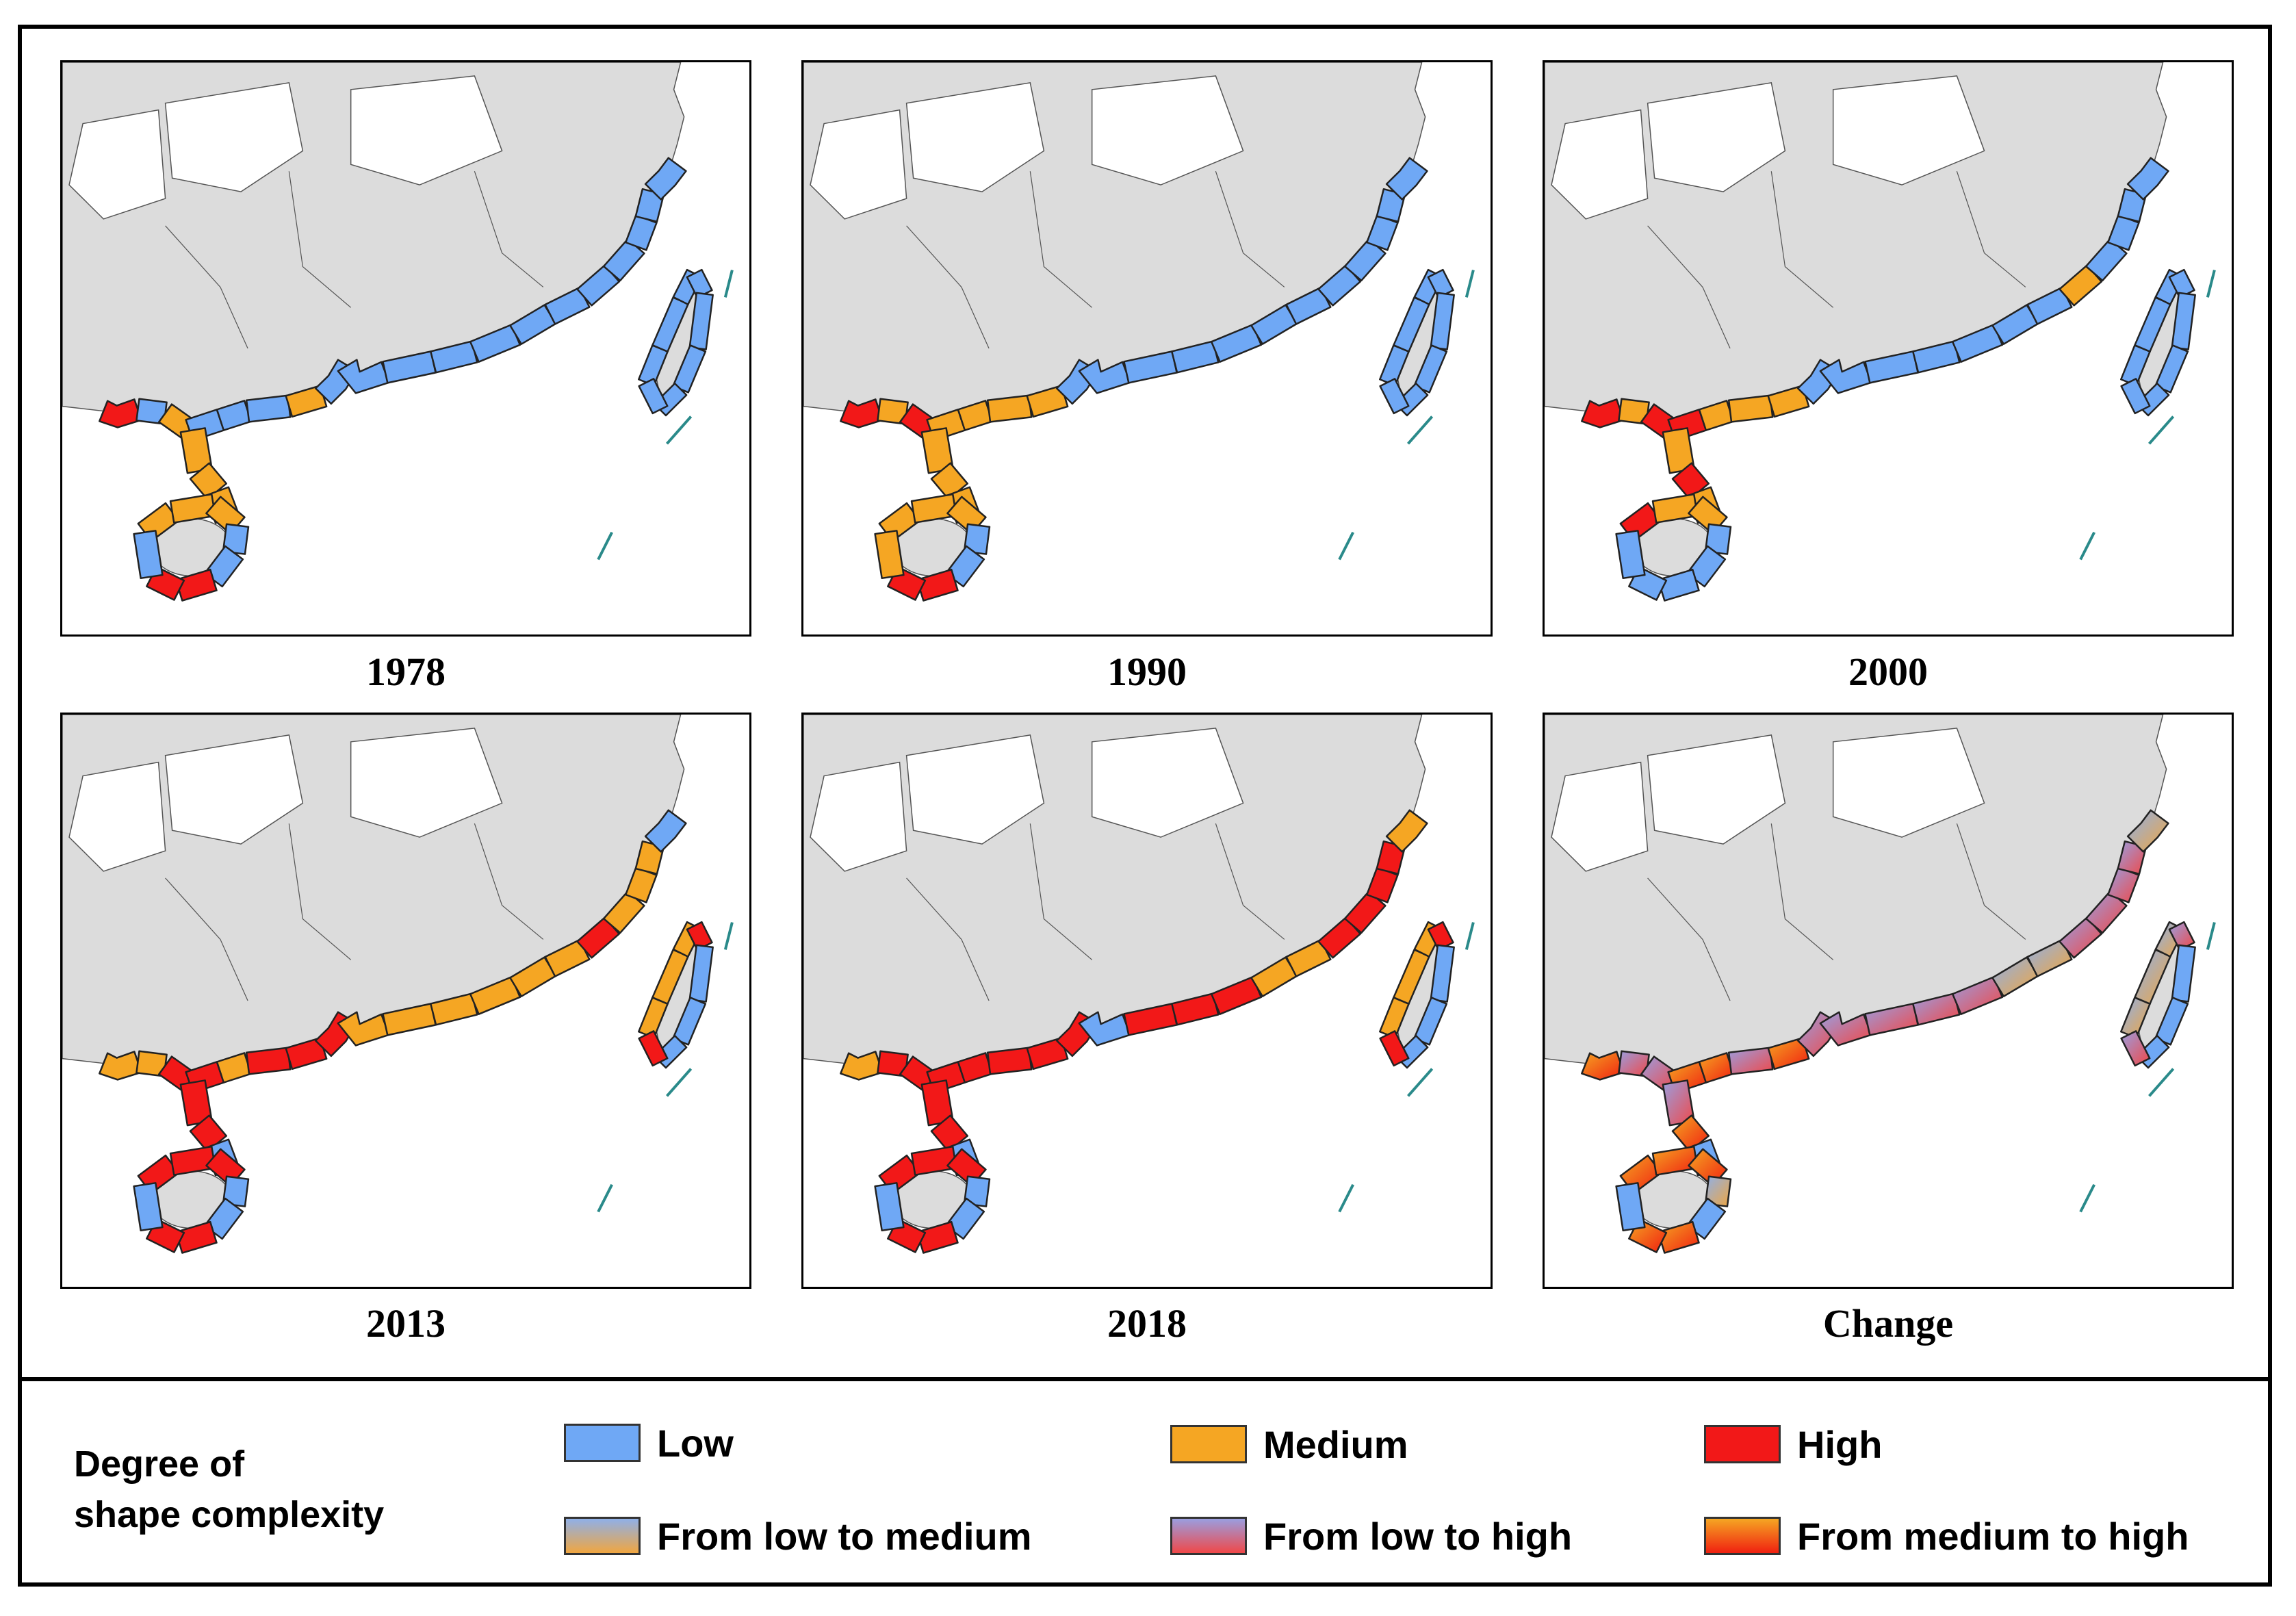 The image size is (2296, 1616). Describe the element at coordinates (695, 1443) in the screenshot. I see `legend-label-low: Low` at that location.